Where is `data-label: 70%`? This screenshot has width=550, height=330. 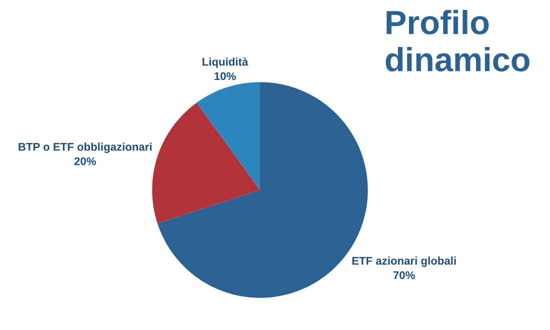 data-label: 70% is located at coordinates (404, 275).